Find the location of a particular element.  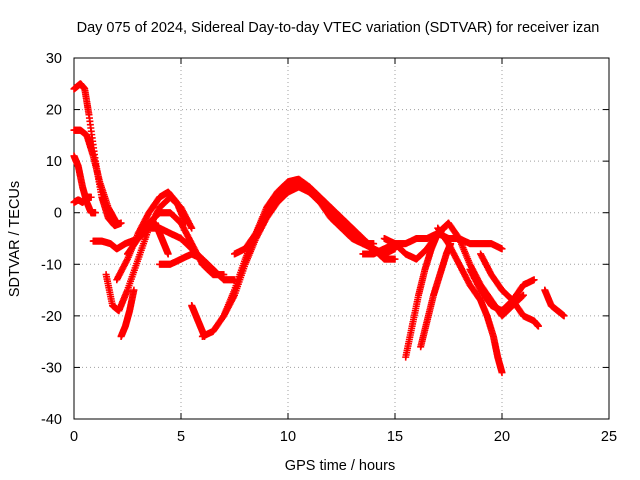

x-tick-label: 10 is located at coordinates (288, 437).